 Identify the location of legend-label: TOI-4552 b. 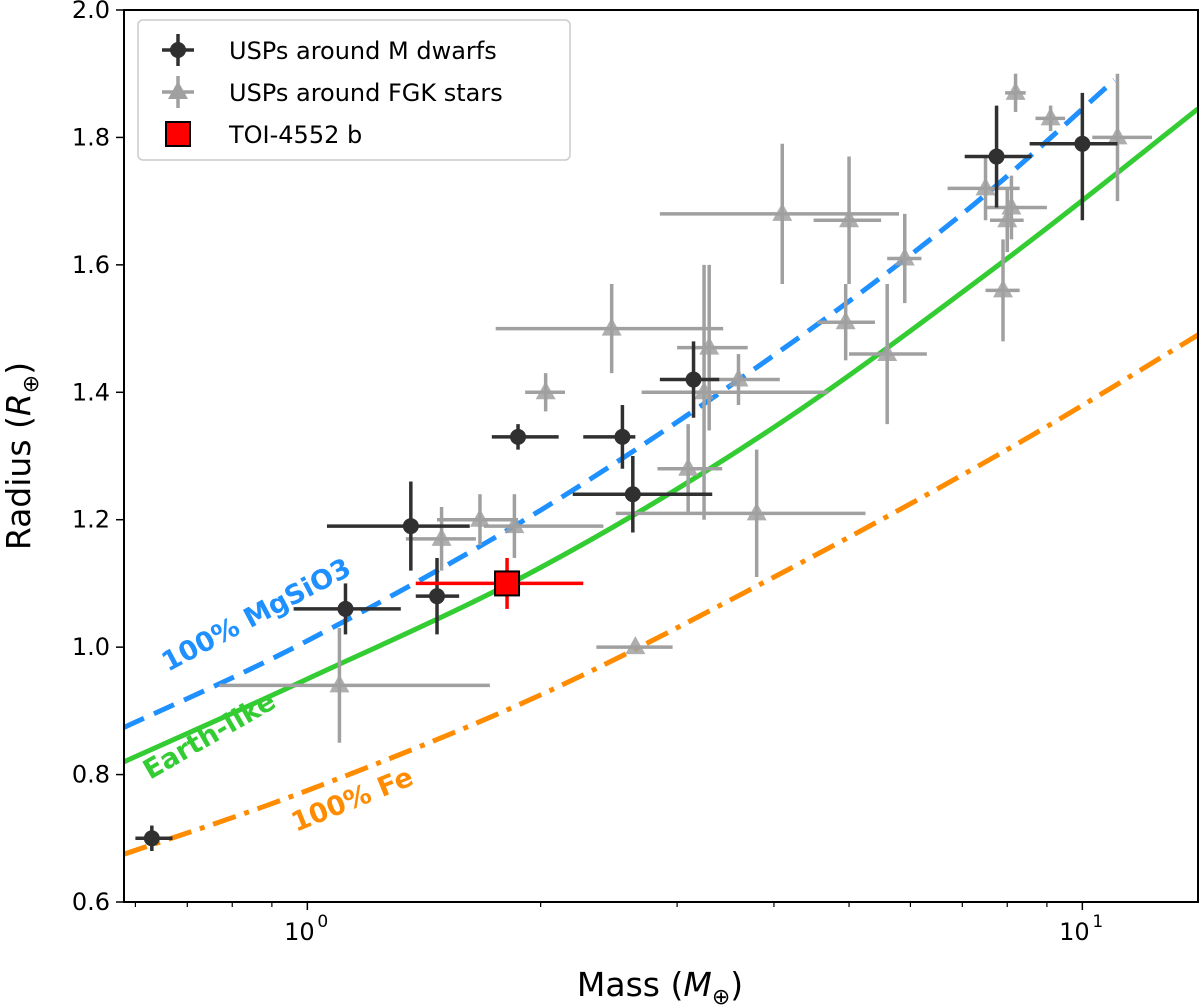
(295, 135).